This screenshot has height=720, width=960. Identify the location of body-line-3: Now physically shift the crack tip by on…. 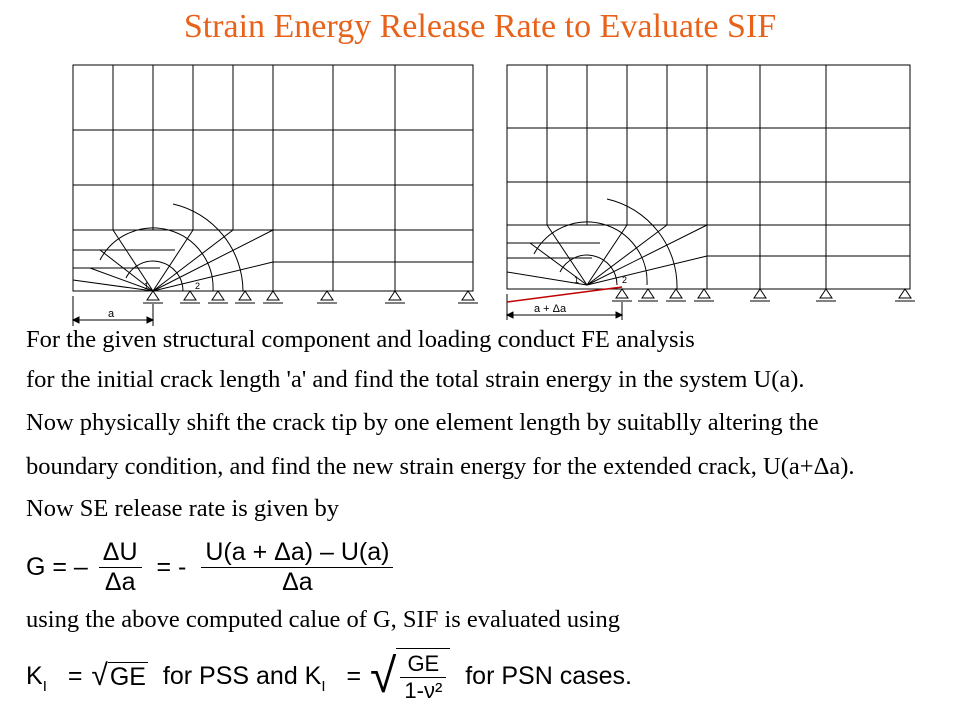
(422, 422).